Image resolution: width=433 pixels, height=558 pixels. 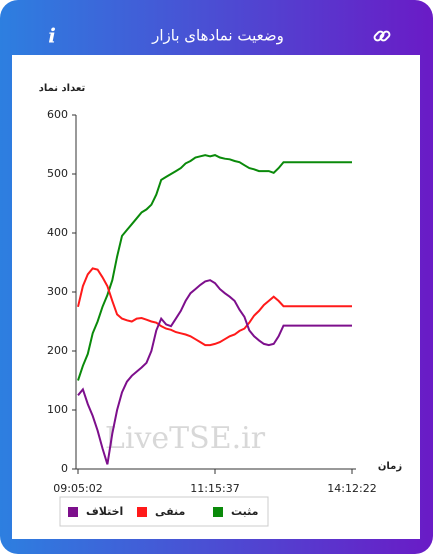 I want to click on watermark: LiveTSE.ir, so click(x=185, y=438).